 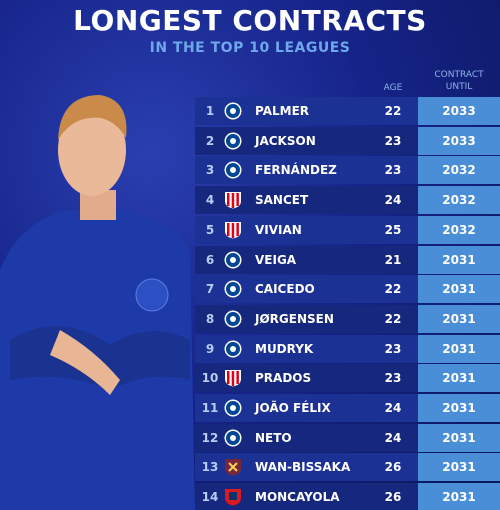 What do you see at coordinates (210, 200) in the screenshot?
I see `rank: 4` at bounding box center [210, 200].